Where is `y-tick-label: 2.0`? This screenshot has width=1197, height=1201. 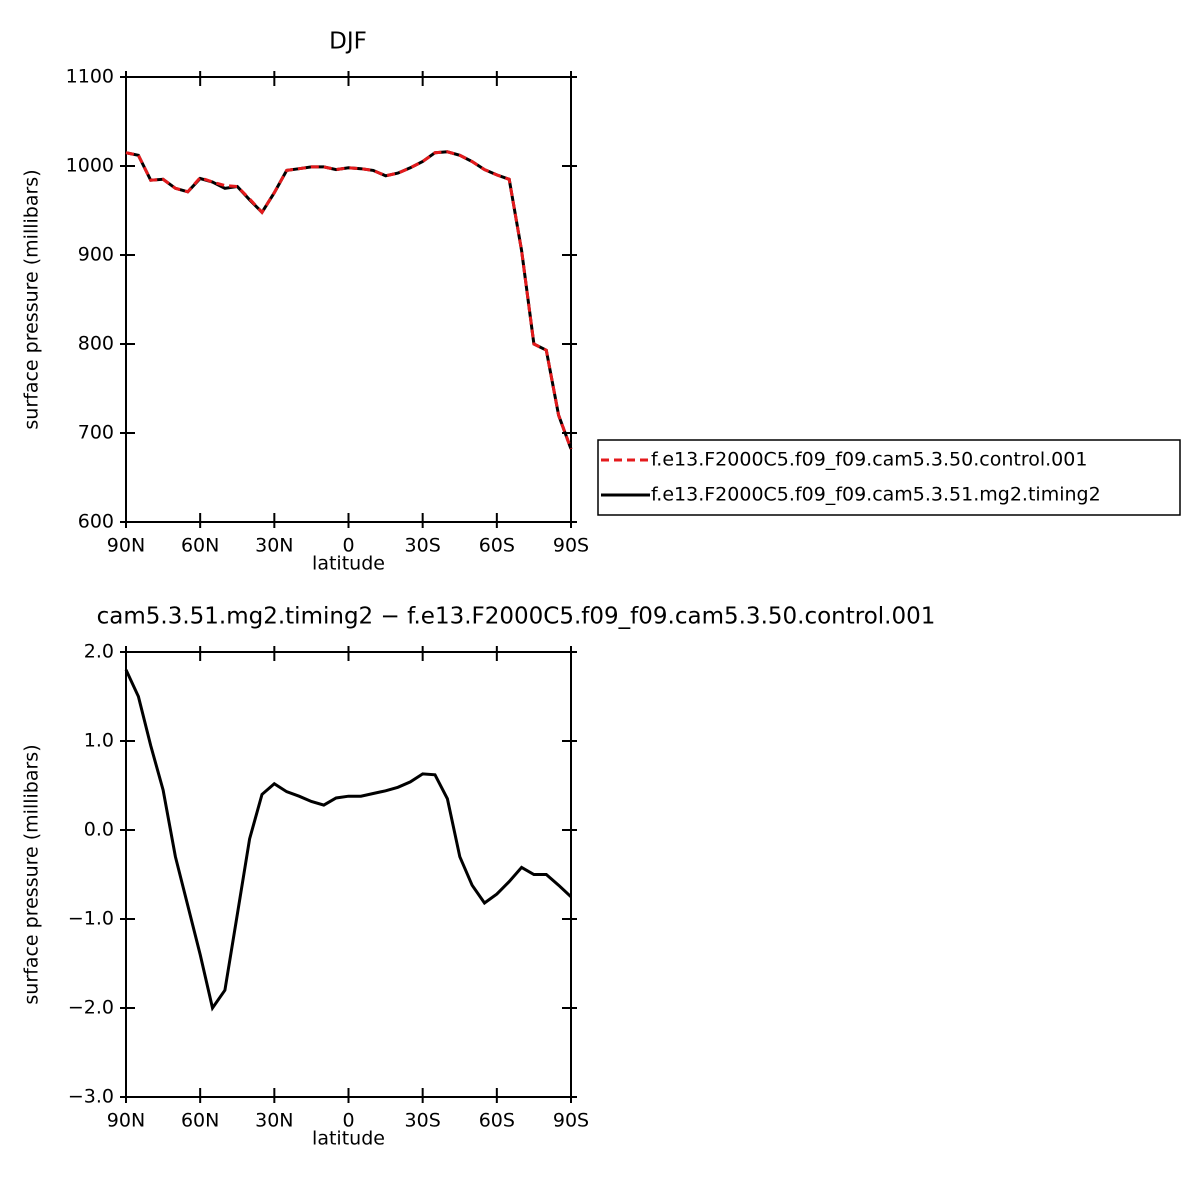
y-tick-label: 2.0 is located at coordinates (99, 652).